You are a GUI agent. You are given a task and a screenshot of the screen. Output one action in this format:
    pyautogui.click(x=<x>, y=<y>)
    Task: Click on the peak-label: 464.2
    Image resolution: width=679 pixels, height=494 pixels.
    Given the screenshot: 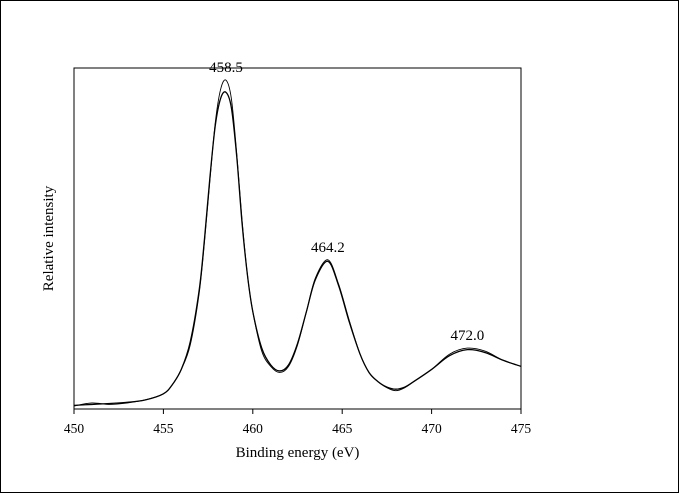 What is the action you would take?
    pyautogui.click(x=328, y=248)
    